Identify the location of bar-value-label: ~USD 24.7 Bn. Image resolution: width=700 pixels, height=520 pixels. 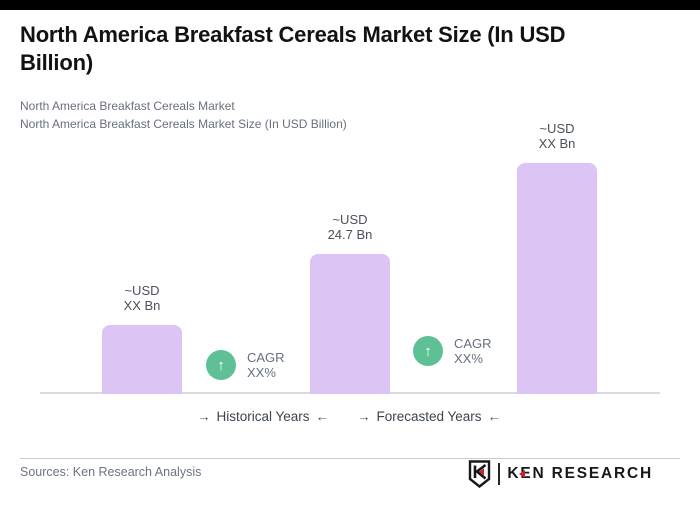
(350, 227).